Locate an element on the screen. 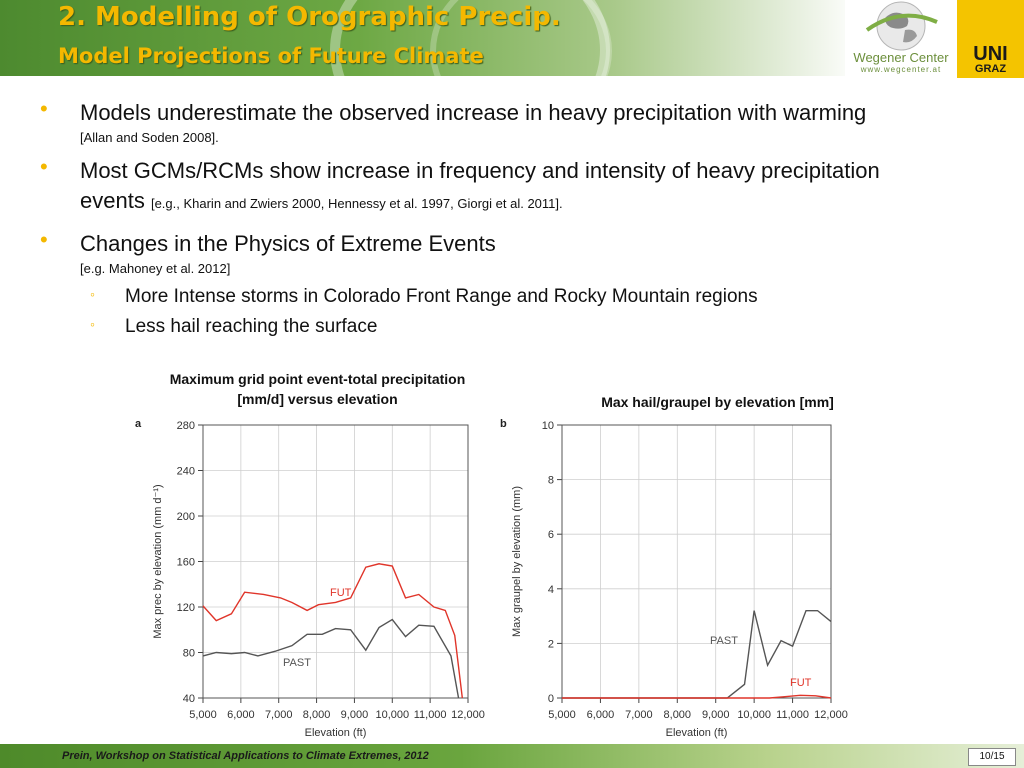 The width and height of the screenshot is (1024, 768). panel-letter: a is located at coordinates (138, 424).